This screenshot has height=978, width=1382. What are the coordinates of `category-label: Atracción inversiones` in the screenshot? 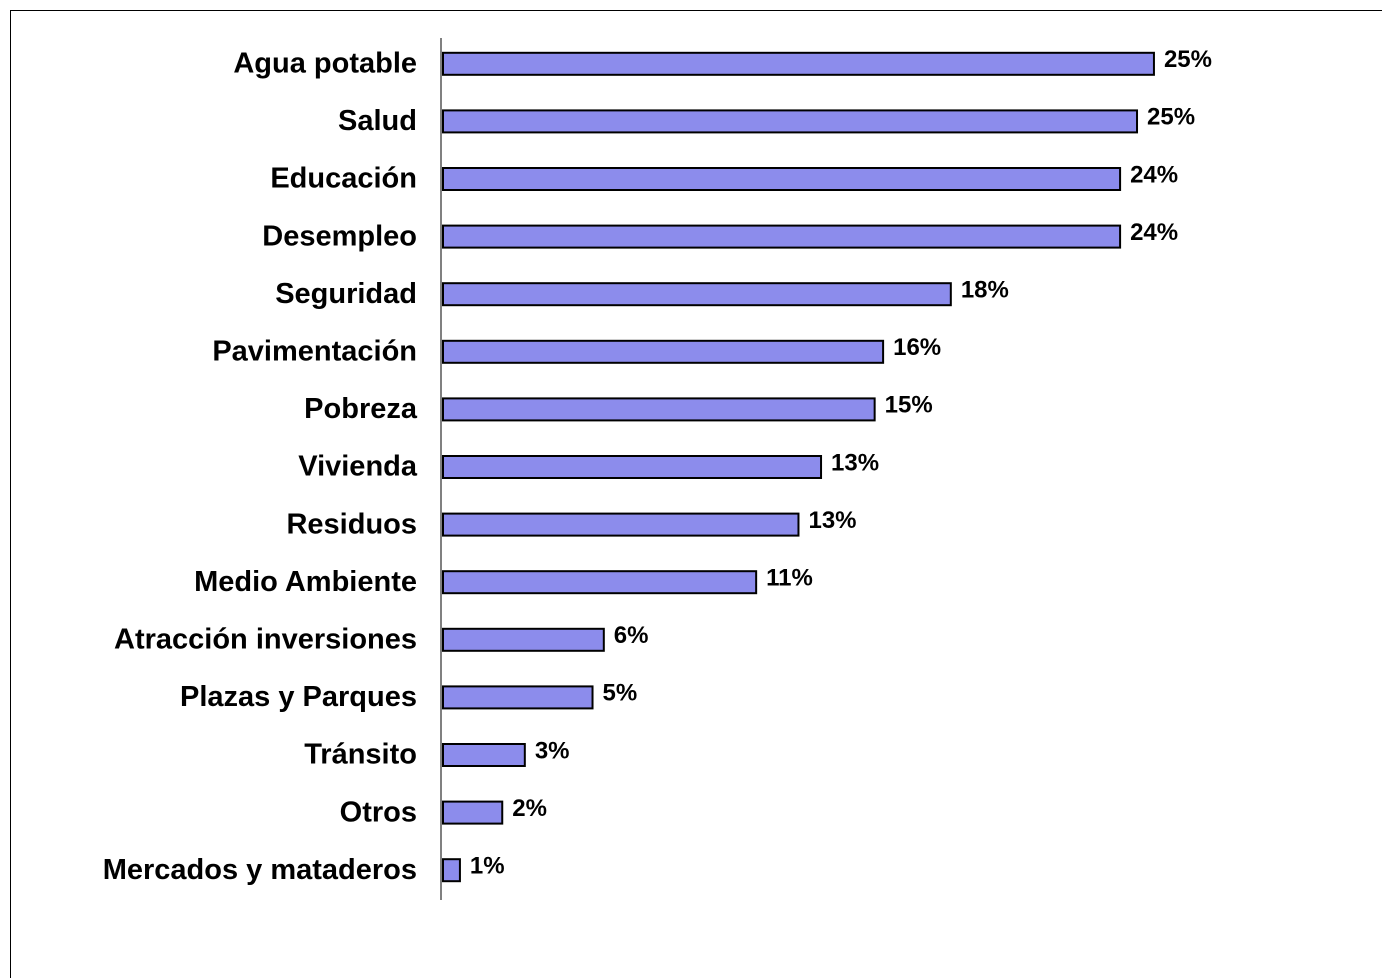 It's located at (265, 639).